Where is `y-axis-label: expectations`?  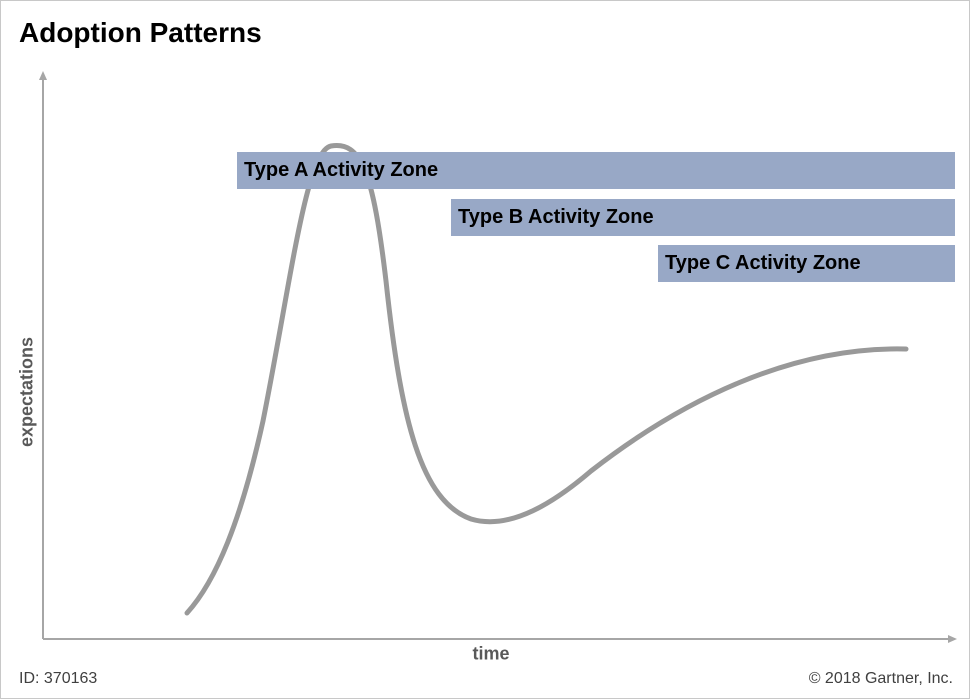
y-axis-label: expectations is located at coordinates (26, 392).